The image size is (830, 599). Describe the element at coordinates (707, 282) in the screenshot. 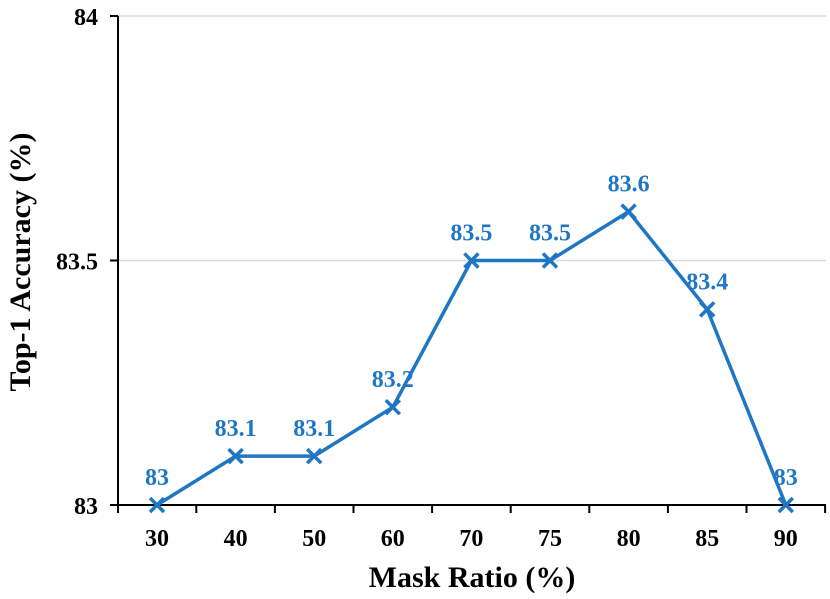

I see `data-label: 83.4` at that location.